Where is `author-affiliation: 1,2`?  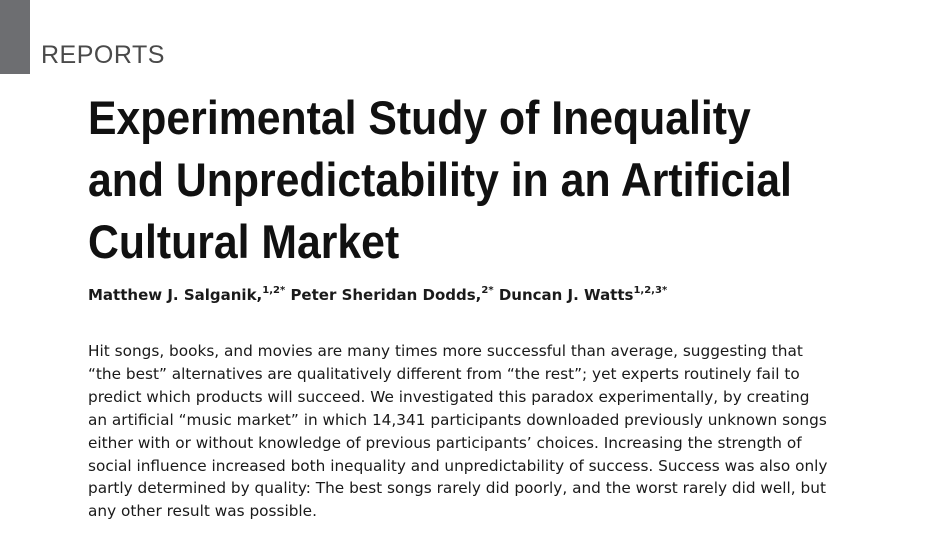
author-affiliation: 1,2 is located at coordinates (271, 290).